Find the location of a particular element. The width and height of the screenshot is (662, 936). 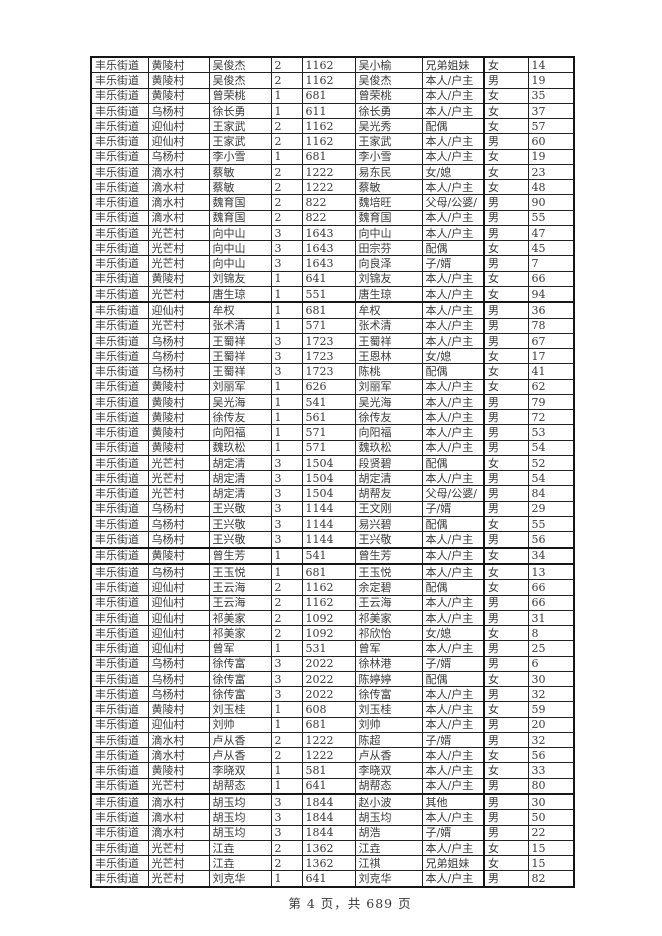

cell-member_name: 唐生琼 is located at coordinates (388, 294).